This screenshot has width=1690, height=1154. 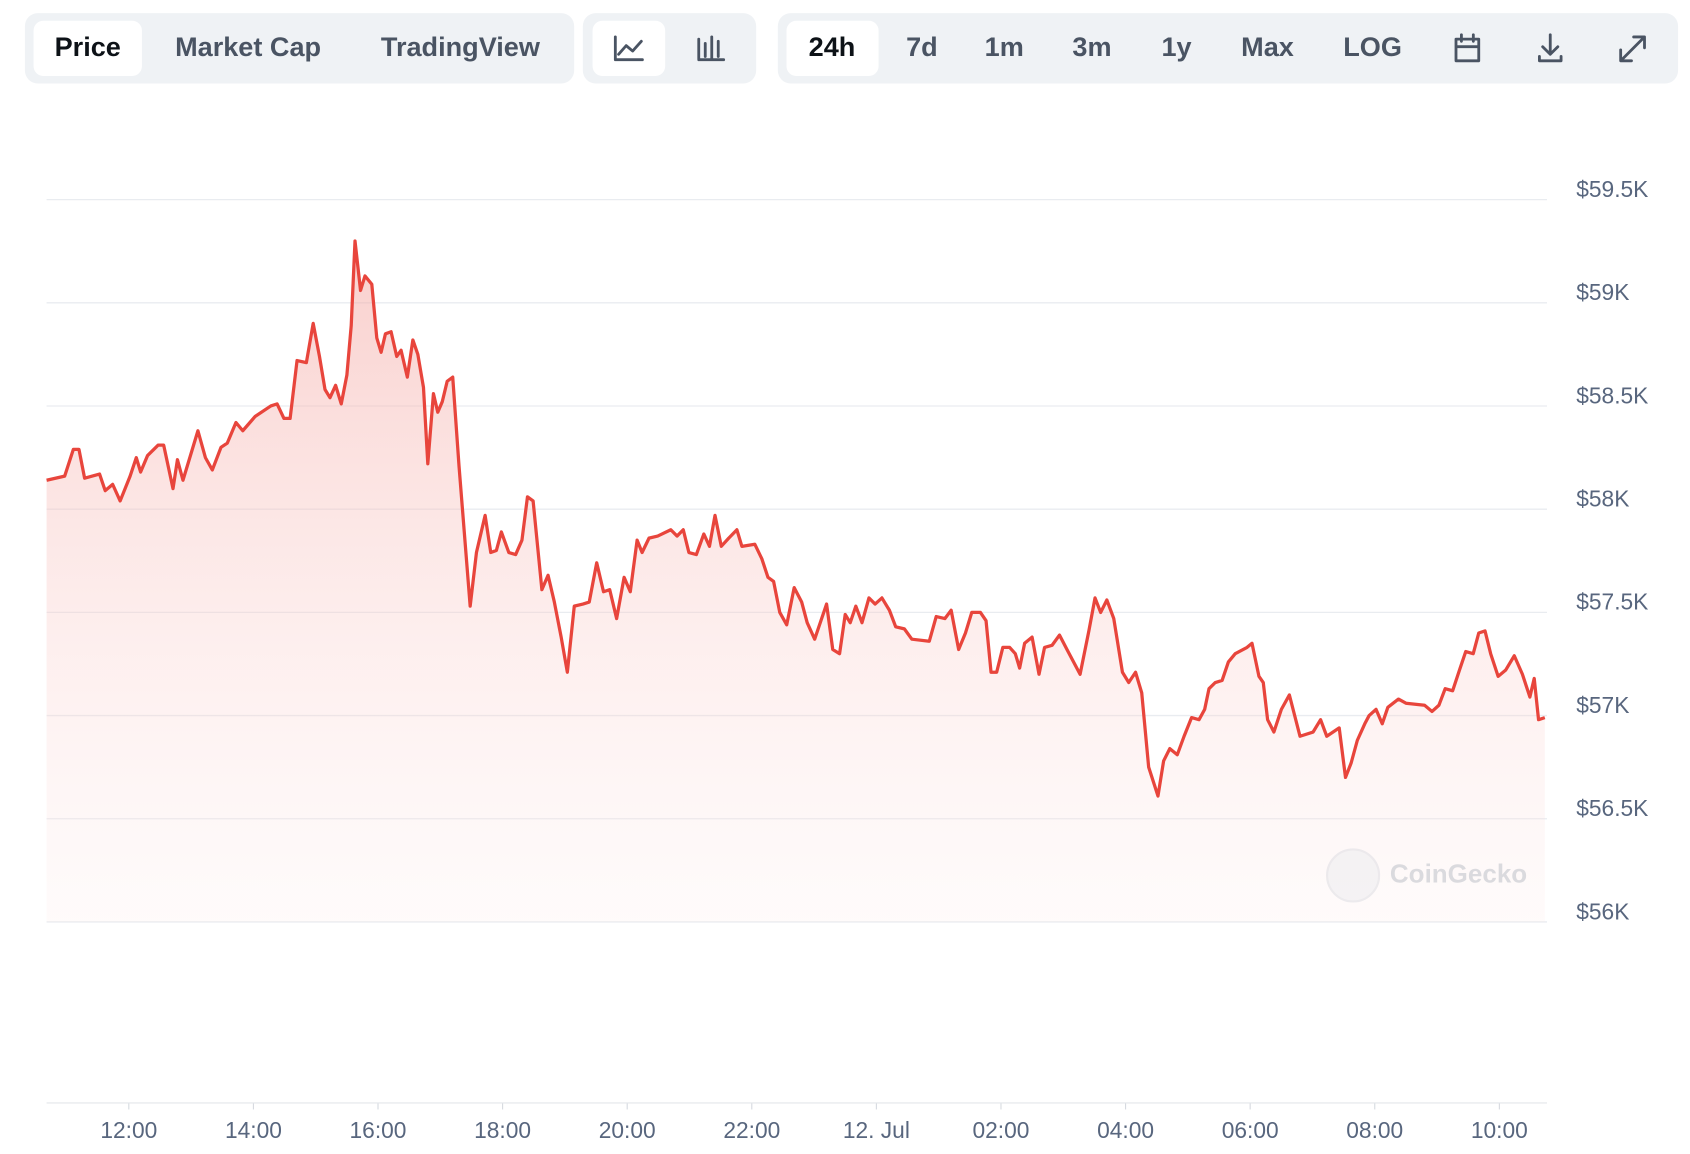 I want to click on x-tick-label: 08:00, so click(x=1374, y=1130).